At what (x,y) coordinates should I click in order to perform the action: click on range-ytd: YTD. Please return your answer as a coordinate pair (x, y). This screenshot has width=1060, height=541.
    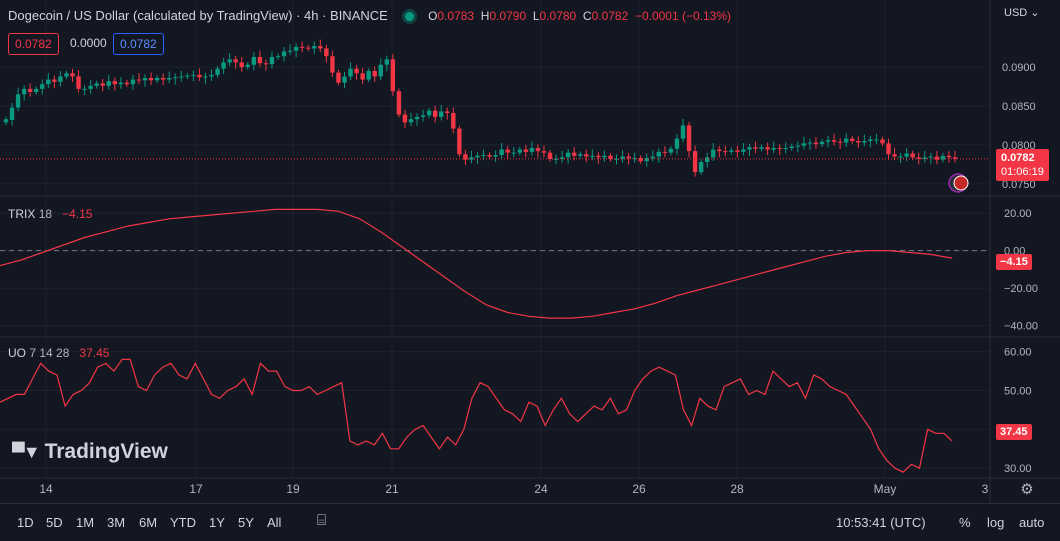
    Looking at the image, I should click on (183, 522).